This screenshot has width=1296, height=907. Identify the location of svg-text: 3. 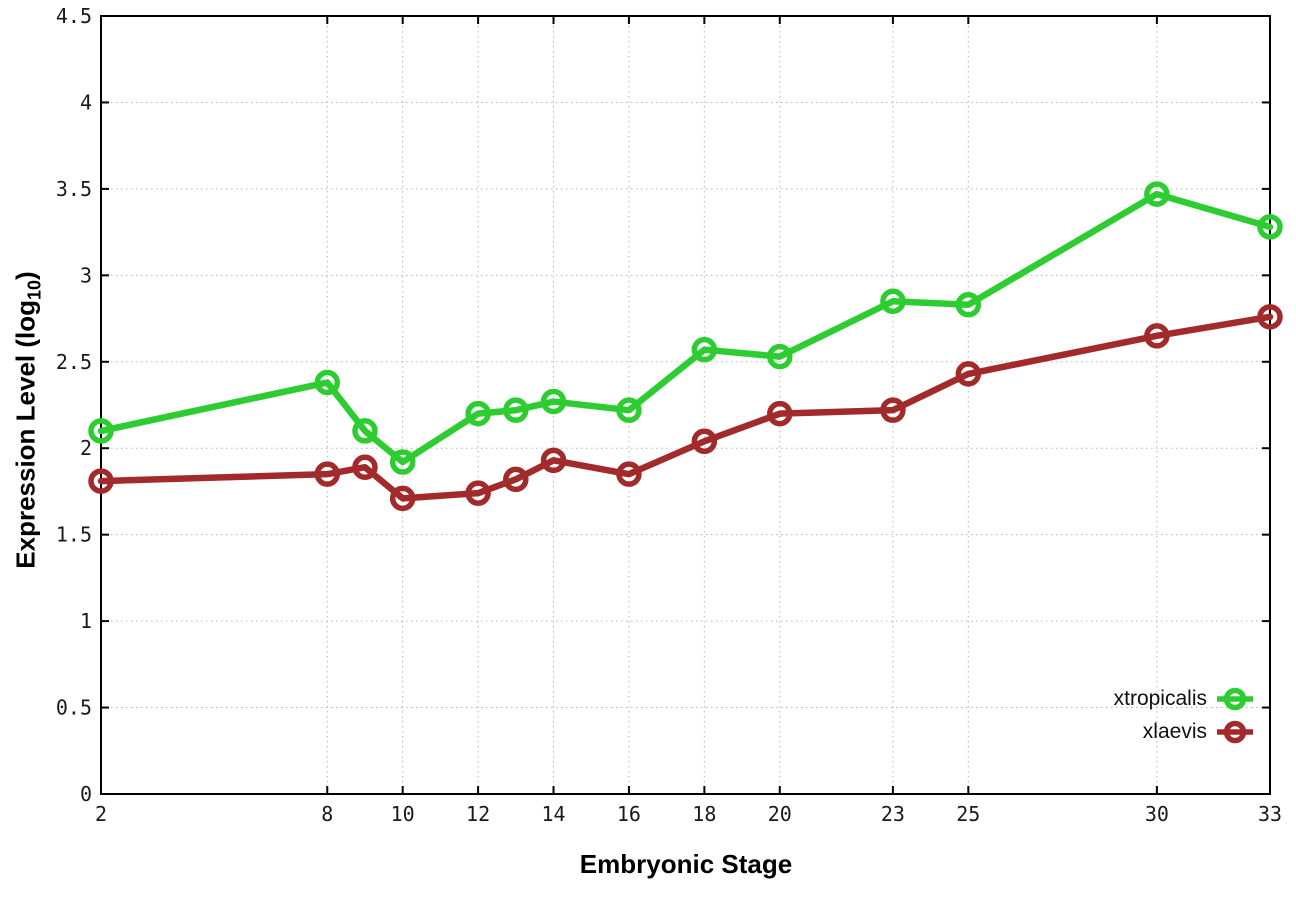
(86, 275).